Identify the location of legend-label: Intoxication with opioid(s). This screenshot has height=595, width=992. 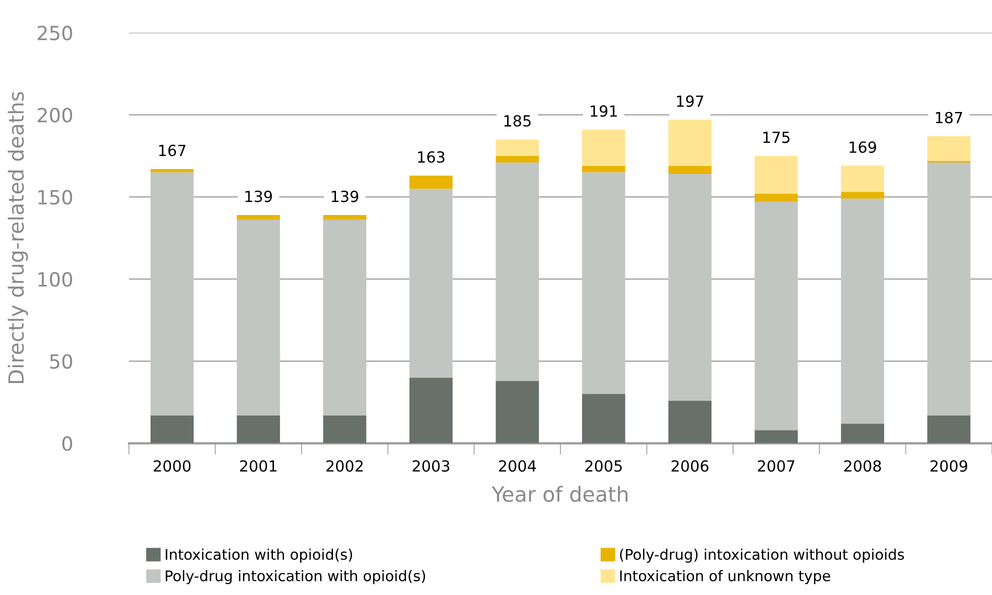
(259, 555).